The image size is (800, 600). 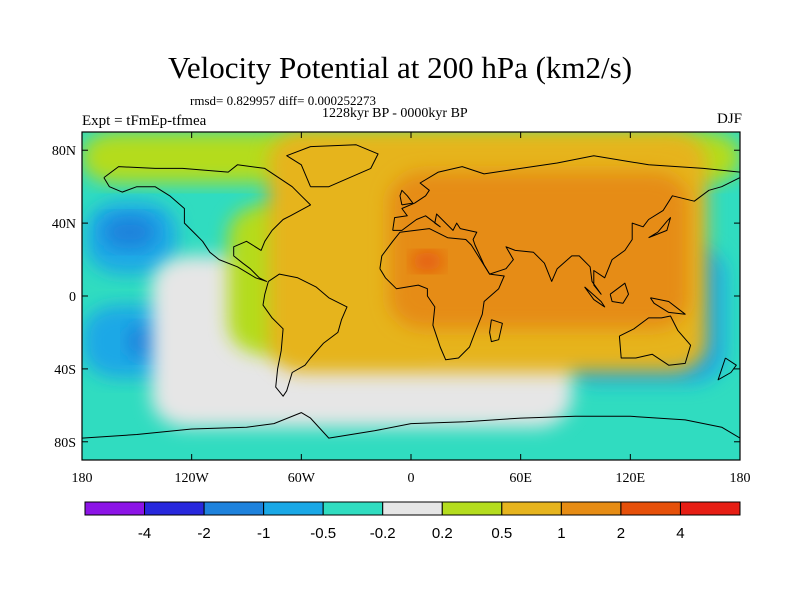 I want to click on colorbar-label: -4, so click(x=144, y=533).